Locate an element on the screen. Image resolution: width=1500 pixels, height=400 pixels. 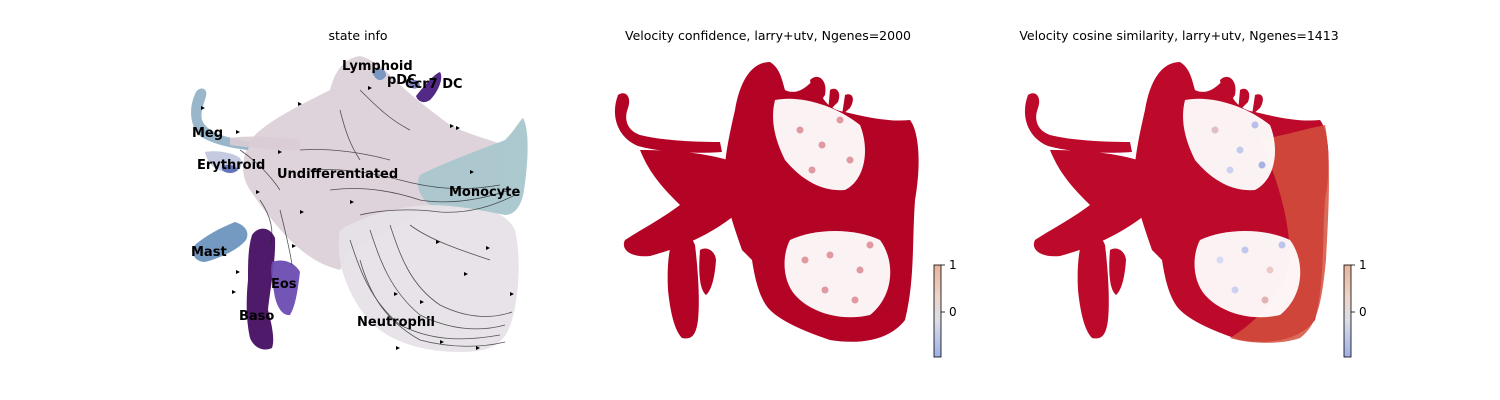
panel3-upper-spikes is located at coordinates (1241, 95).